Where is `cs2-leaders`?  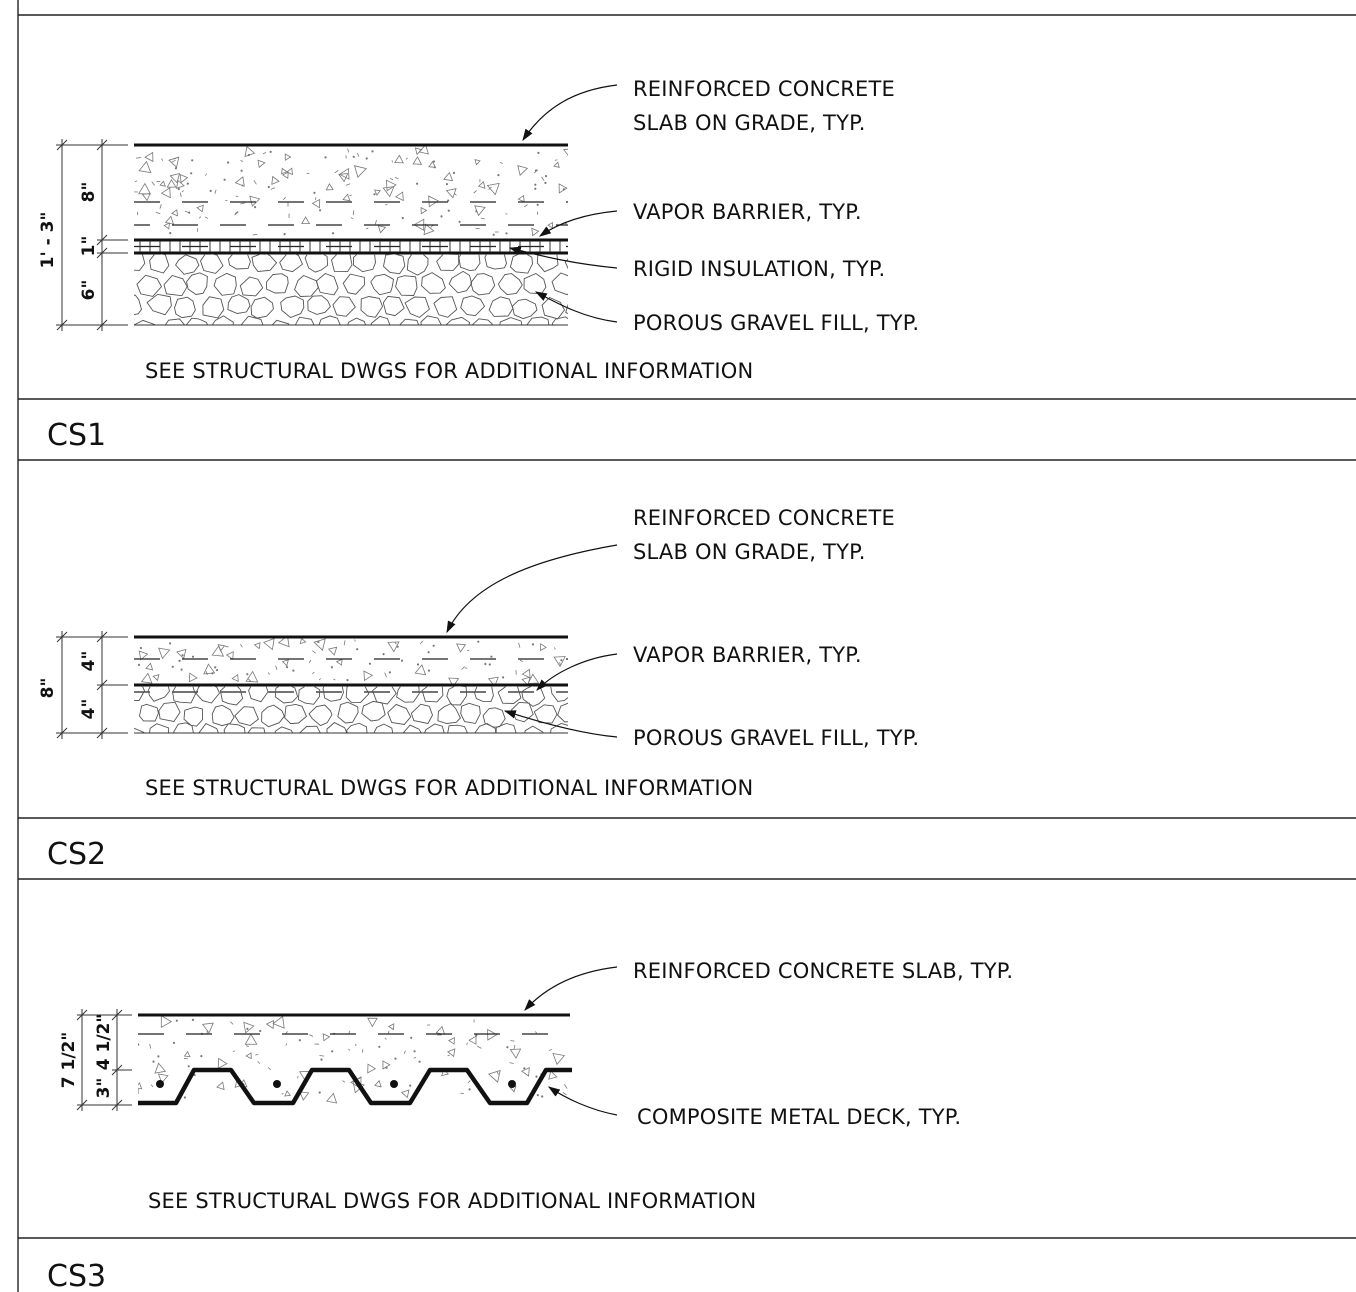 cs2-leaders is located at coordinates (532, 641).